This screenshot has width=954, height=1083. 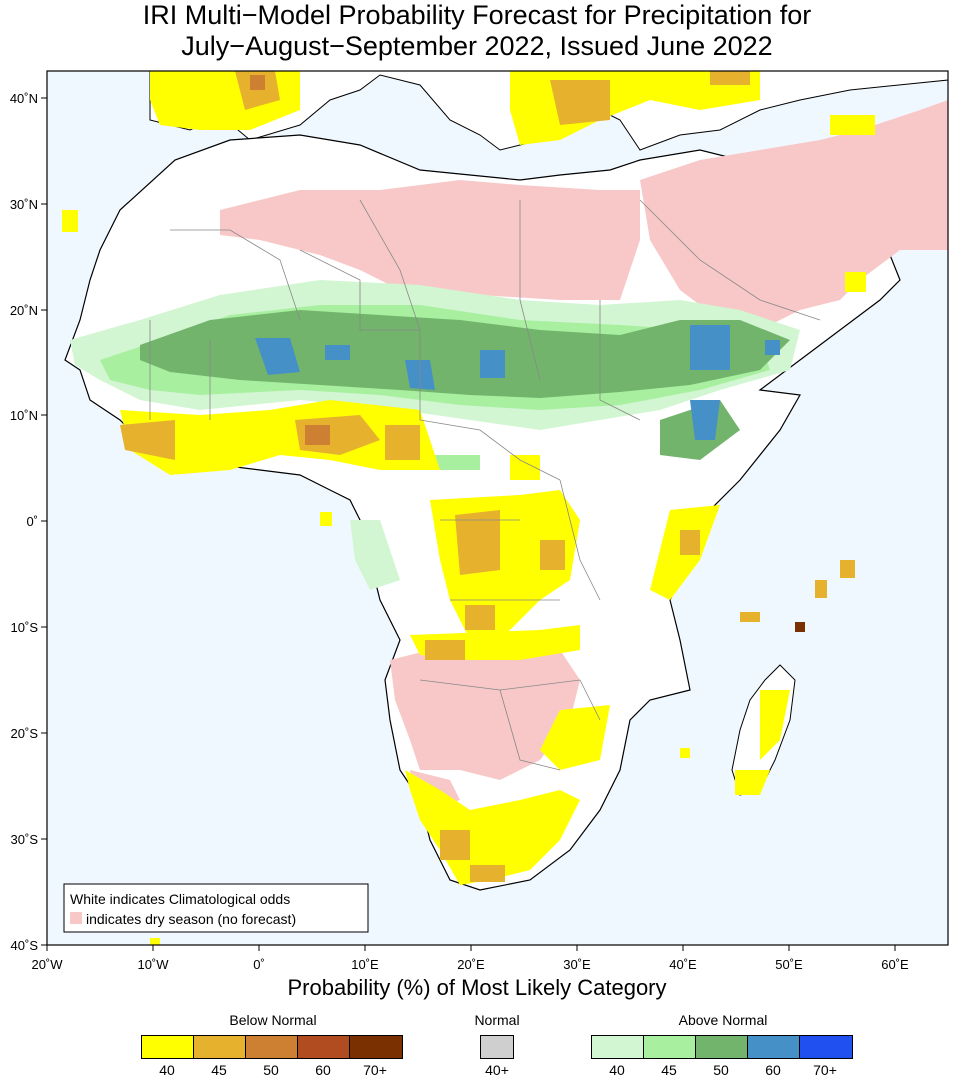 What do you see at coordinates (617, 1070) in the screenshot?
I see `above-tick-40: 40` at bounding box center [617, 1070].